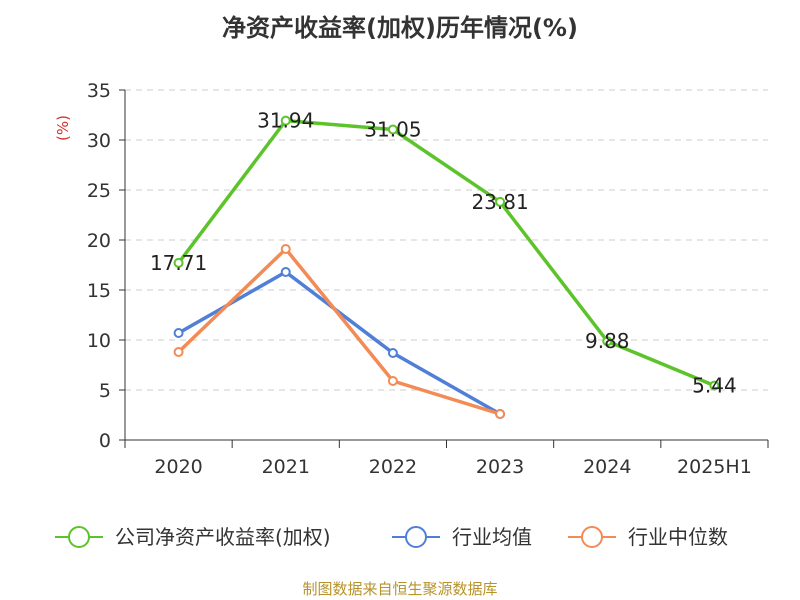 This screenshot has height=600, width=800. What do you see at coordinates (286, 467) in the screenshot?
I see `x-tick-label: 2021` at bounding box center [286, 467].